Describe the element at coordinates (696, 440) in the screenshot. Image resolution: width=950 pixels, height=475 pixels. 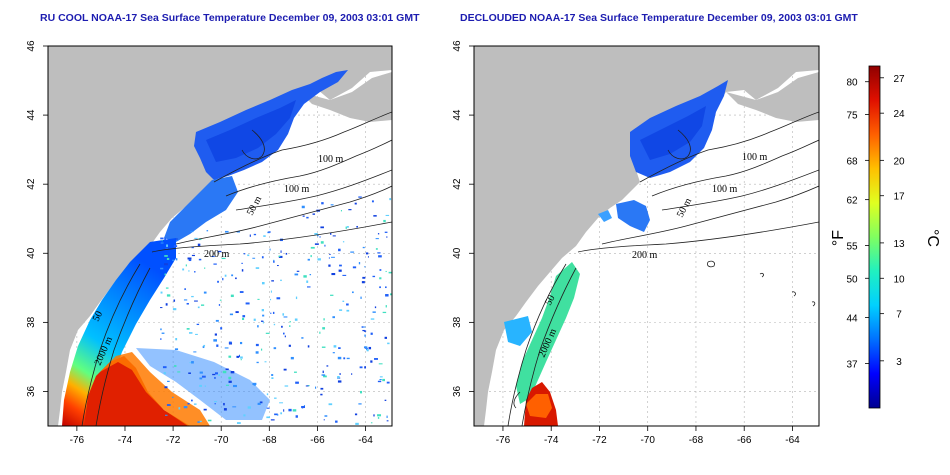
I see `right-lon-tick-label: -68` at that location.